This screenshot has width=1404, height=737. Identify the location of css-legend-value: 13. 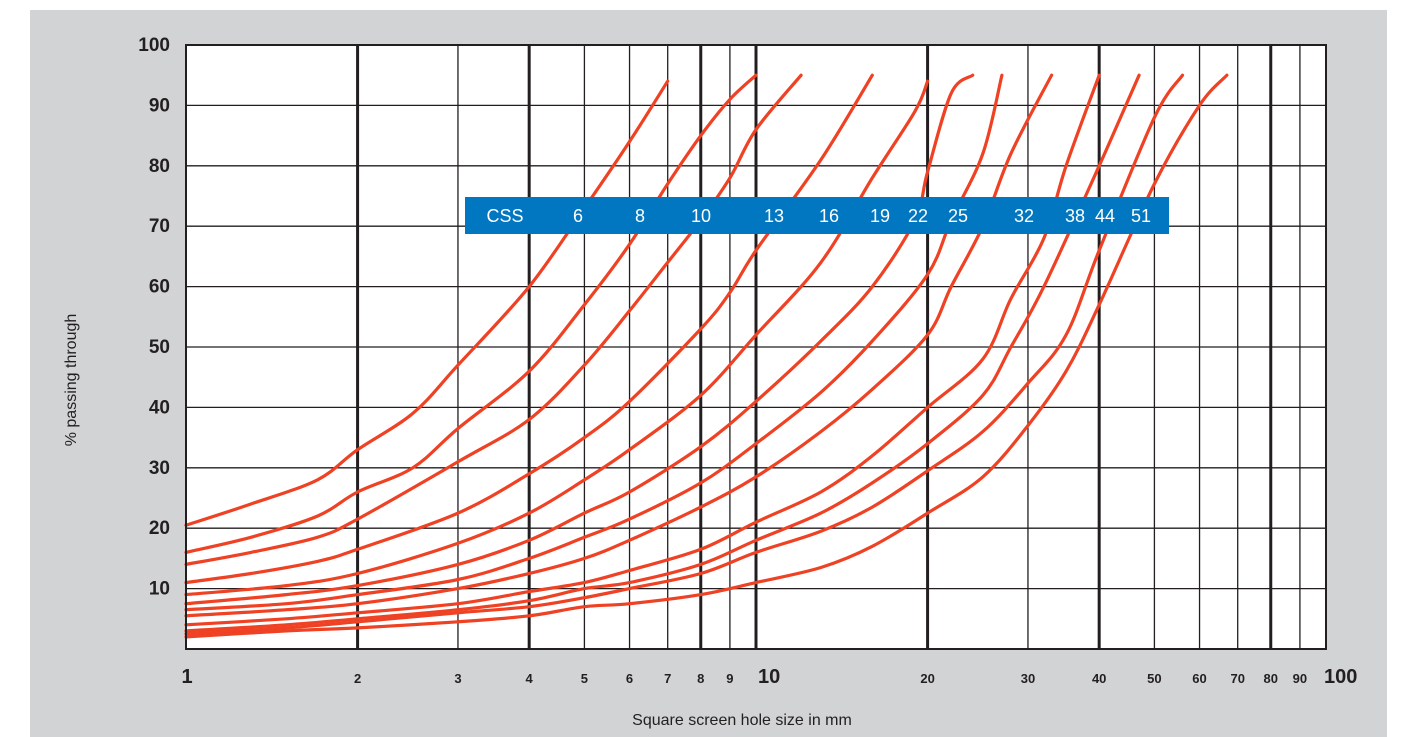
(774, 216).